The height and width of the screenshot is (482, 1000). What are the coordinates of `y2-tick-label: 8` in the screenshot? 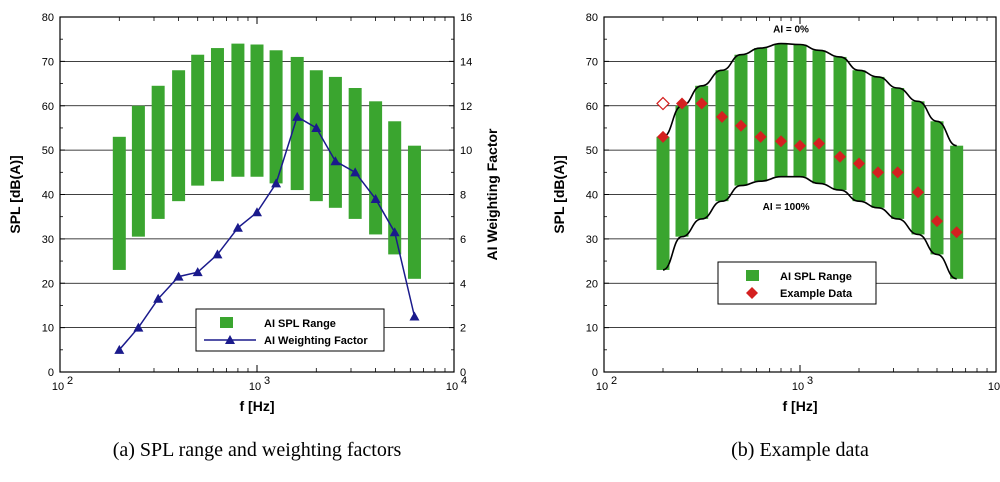 It's located at (463, 196).